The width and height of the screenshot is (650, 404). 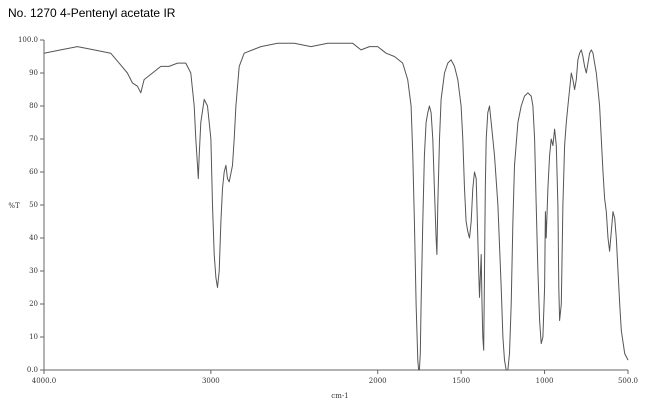 I want to click on x-tick-label: 500.0, so click(x=628, y=381).